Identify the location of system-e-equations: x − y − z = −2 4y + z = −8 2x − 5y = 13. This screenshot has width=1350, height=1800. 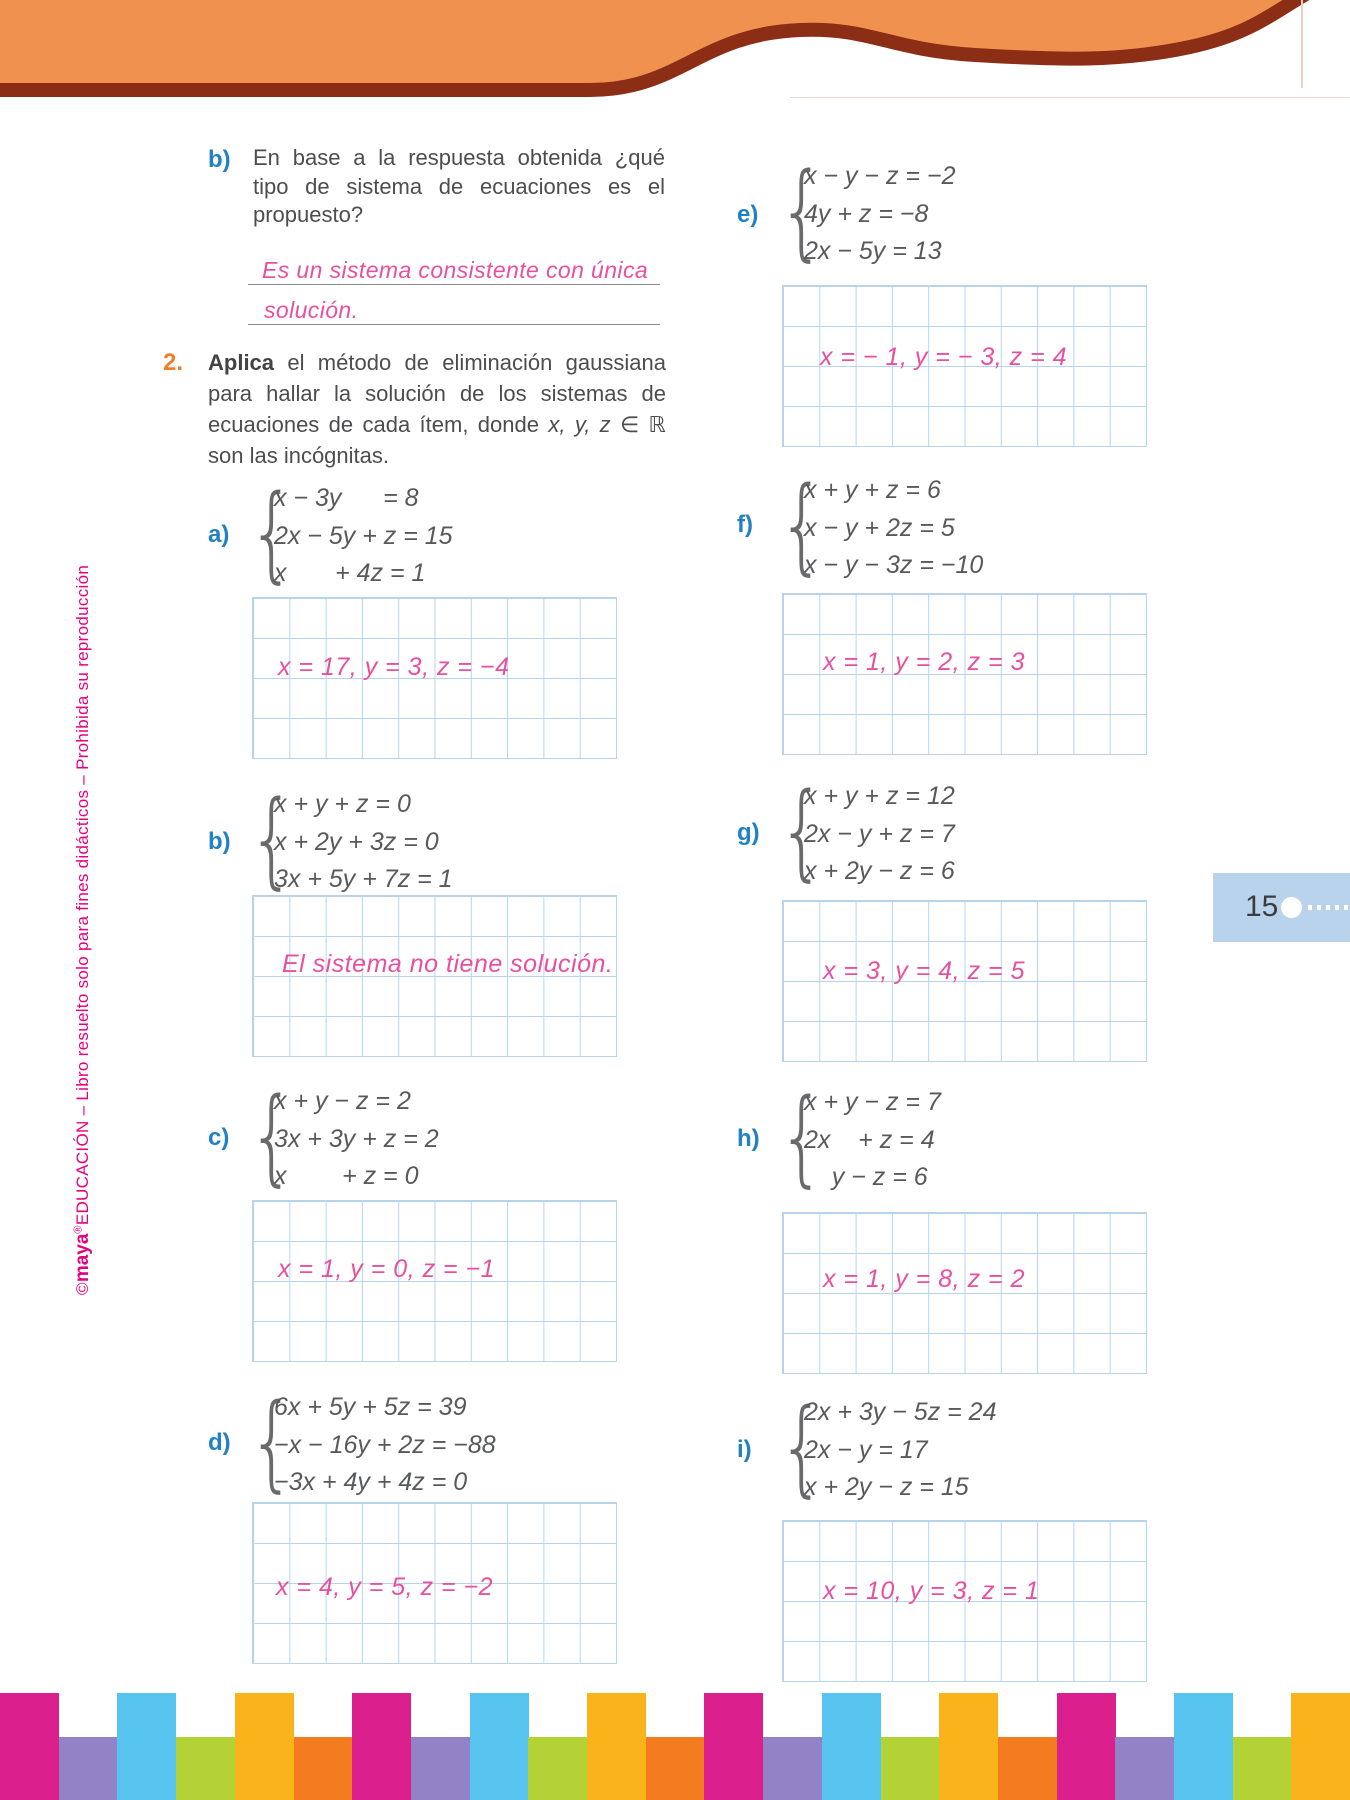
(879, 214).